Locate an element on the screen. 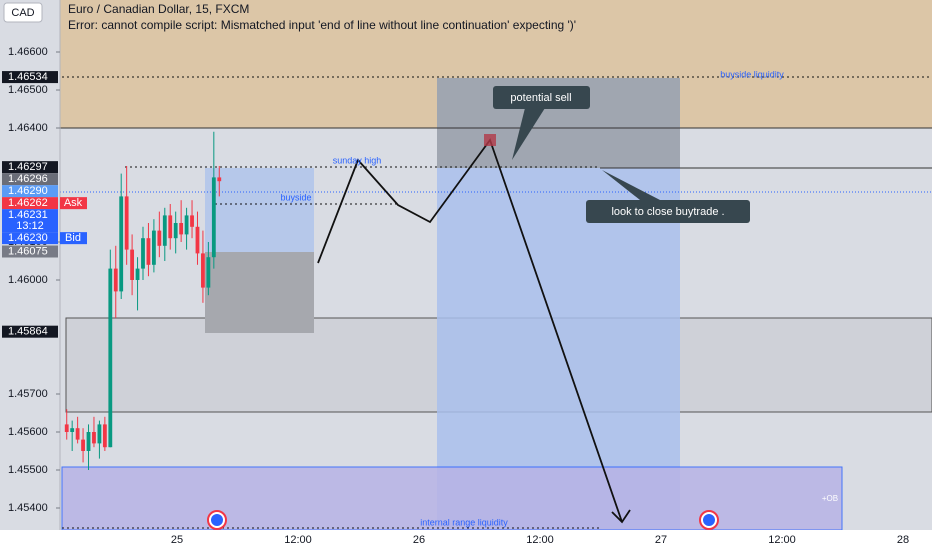  y-tick-label: 1.46500 is located at coordinates (28, 90).